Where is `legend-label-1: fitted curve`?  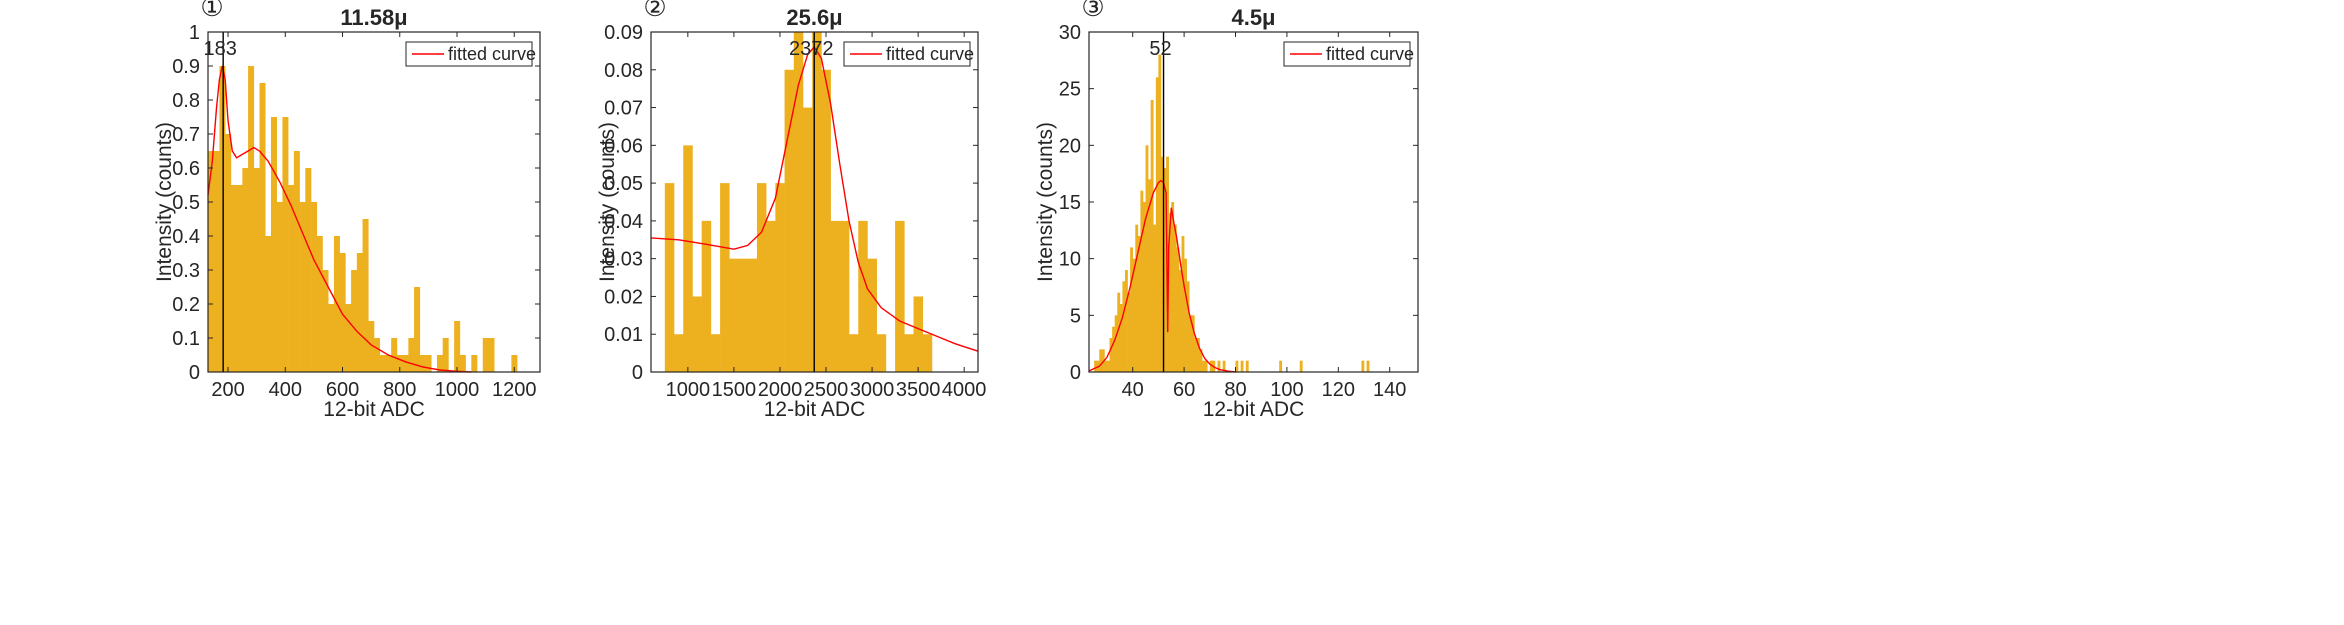
legend-label-1: fitted curve is located at coordinates (492, 54).